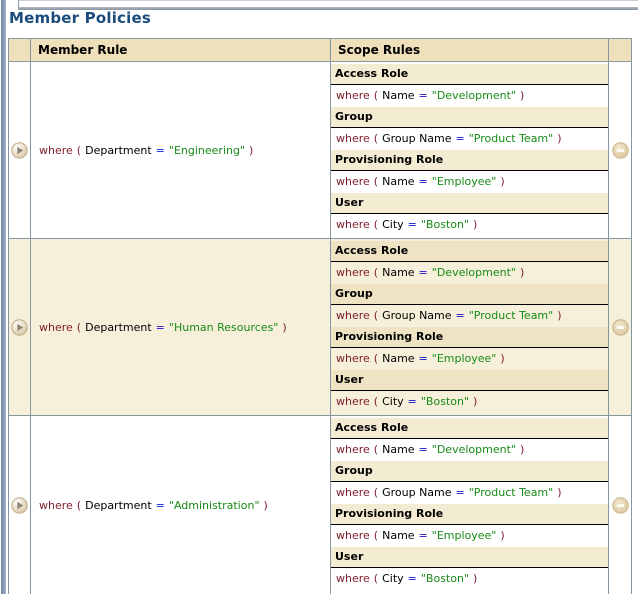 This screenshot has width=638, height=594. Describe the element at coordinates (80, 18) in the screenshot. I see `page-title: Member Policies` at that location.